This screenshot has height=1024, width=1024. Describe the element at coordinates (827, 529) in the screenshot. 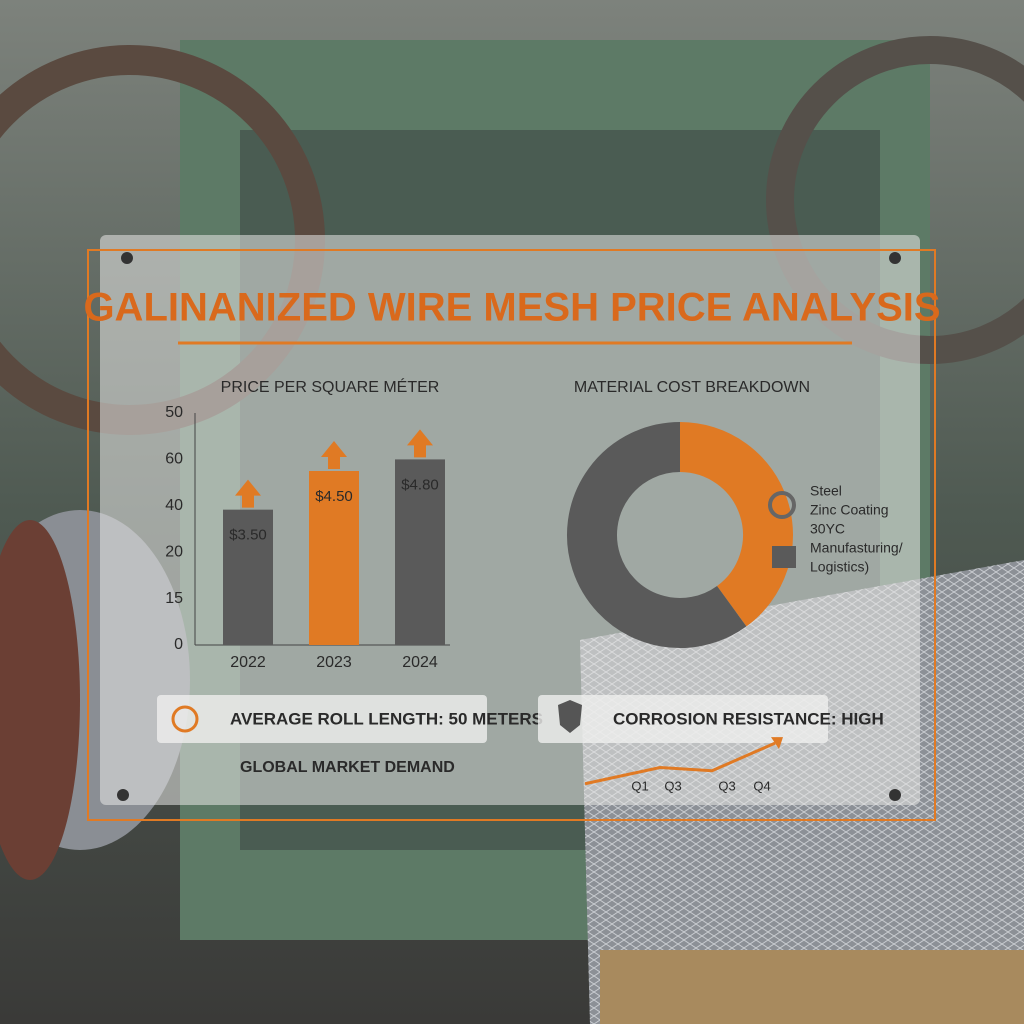

I see `legend-label: 30YC` at that location.